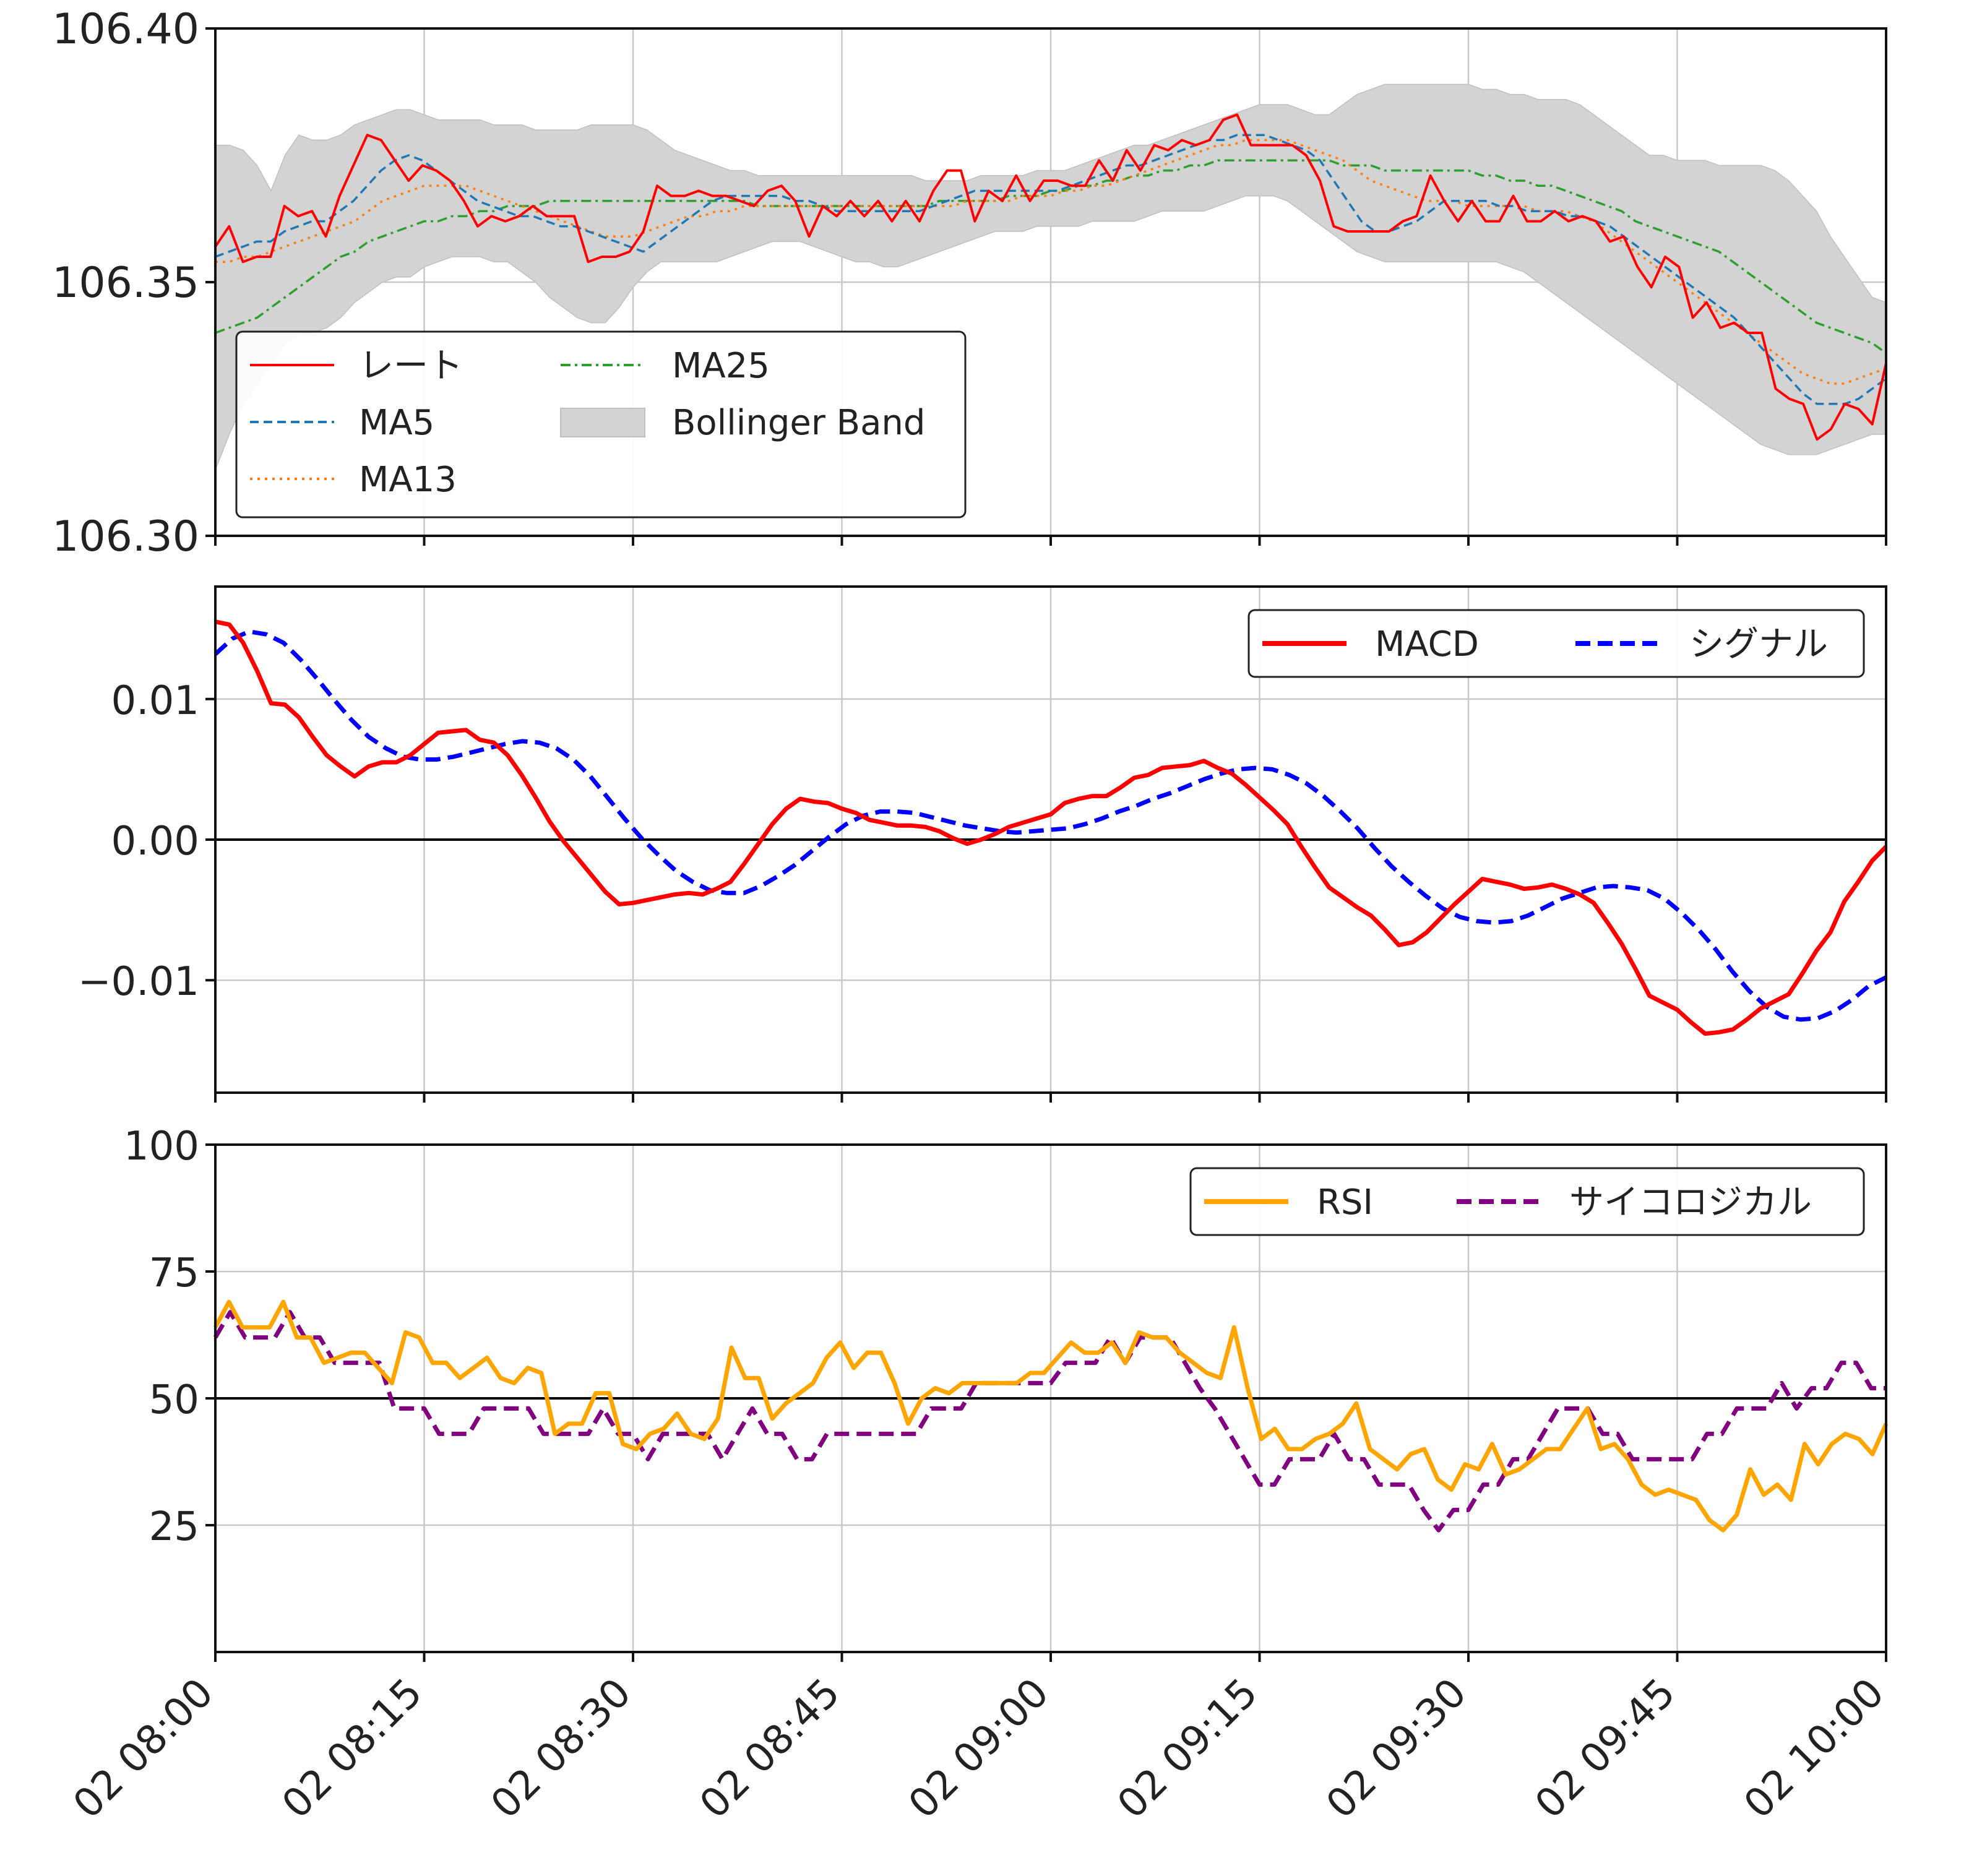  What do you see at coordinates (1527, 1201) in the screenshot?
I see `oscillator-legend: RSI サイコロジカル` at bounding box center [1527, 1201].